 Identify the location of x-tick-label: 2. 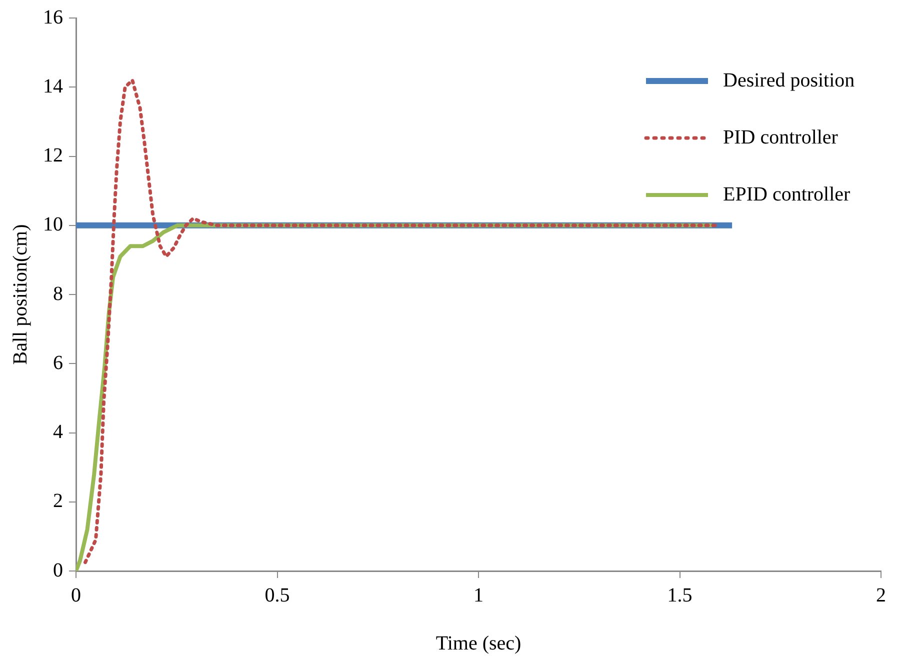
(881, 595).